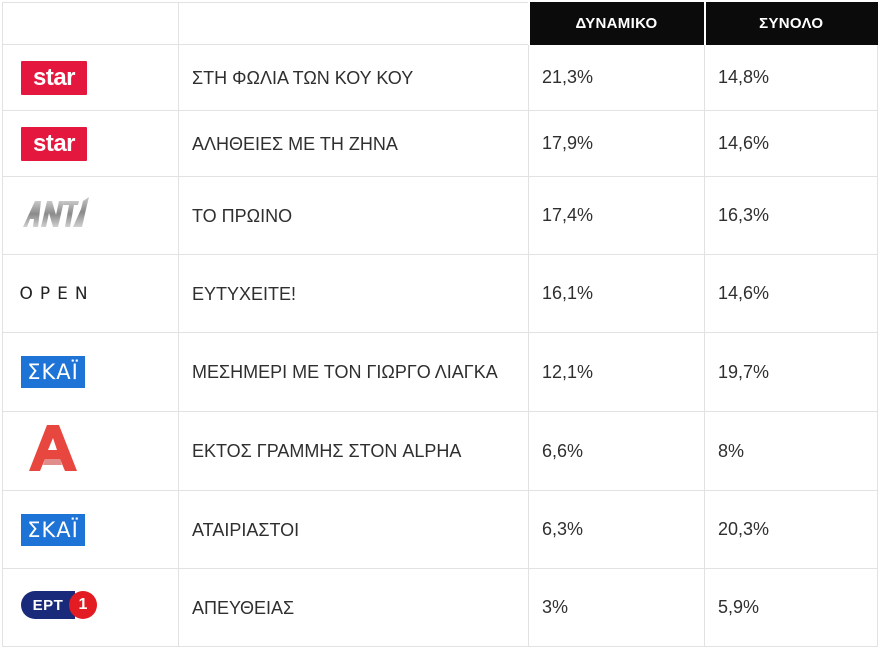 The height and width of the screenshot is (649, 880). I want to click on show-title: ΑΛΗΘΕΙΕΣ ΜΕ ΤΗ ΖΗΝΑ, so click(353, 143).